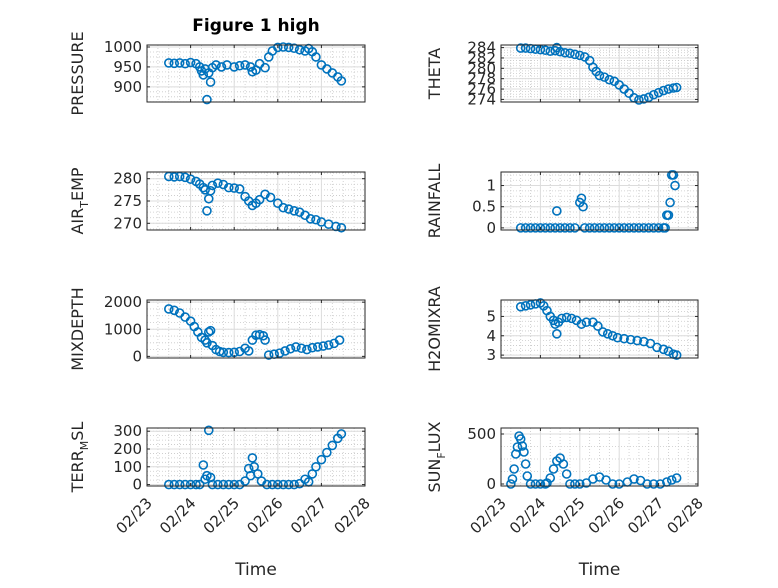 The width and height of the screenshot is (778, 588). Describe the element at coordinates (484, 207) in the screenshot. I see `y-tick-label: 0.5` at that location.